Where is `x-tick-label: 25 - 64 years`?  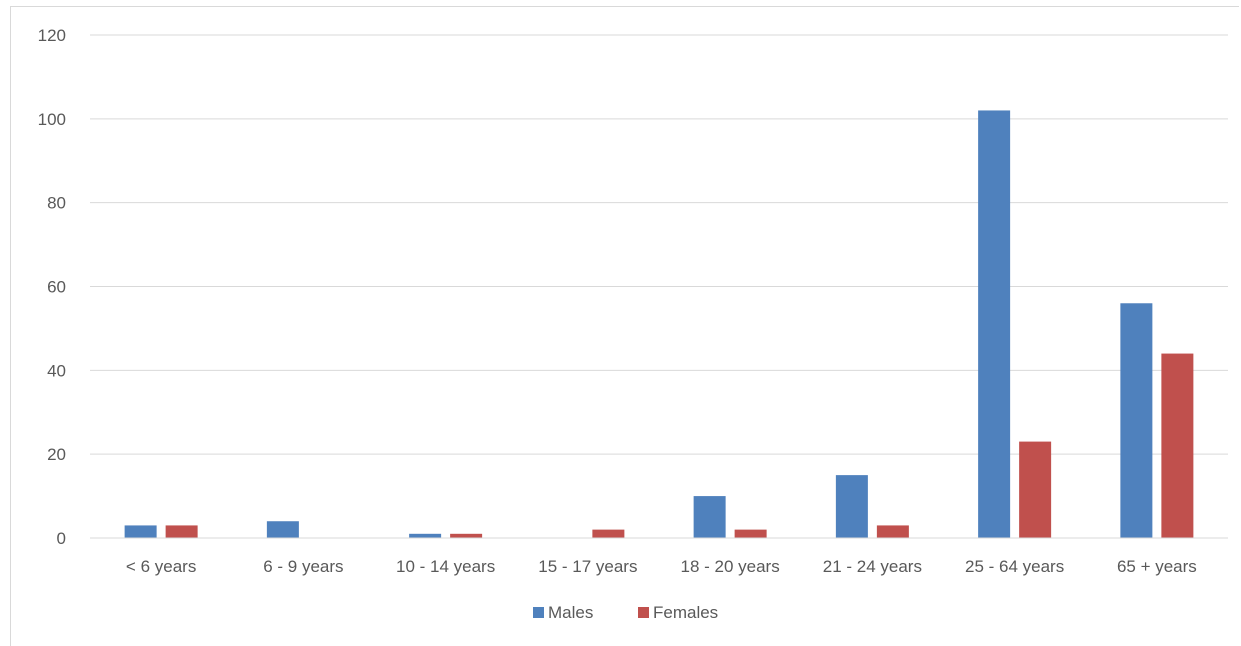 x-tick-label: 25 - 64 years is located at coordinates (1014, 566).